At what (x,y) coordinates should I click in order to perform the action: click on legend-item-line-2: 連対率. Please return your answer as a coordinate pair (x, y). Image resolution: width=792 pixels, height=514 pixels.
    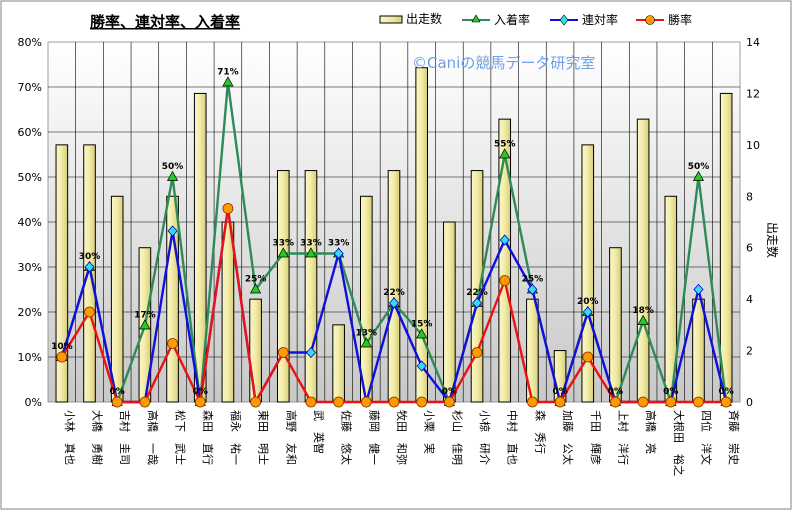
    Looking at the image, I should click on (584, 19).